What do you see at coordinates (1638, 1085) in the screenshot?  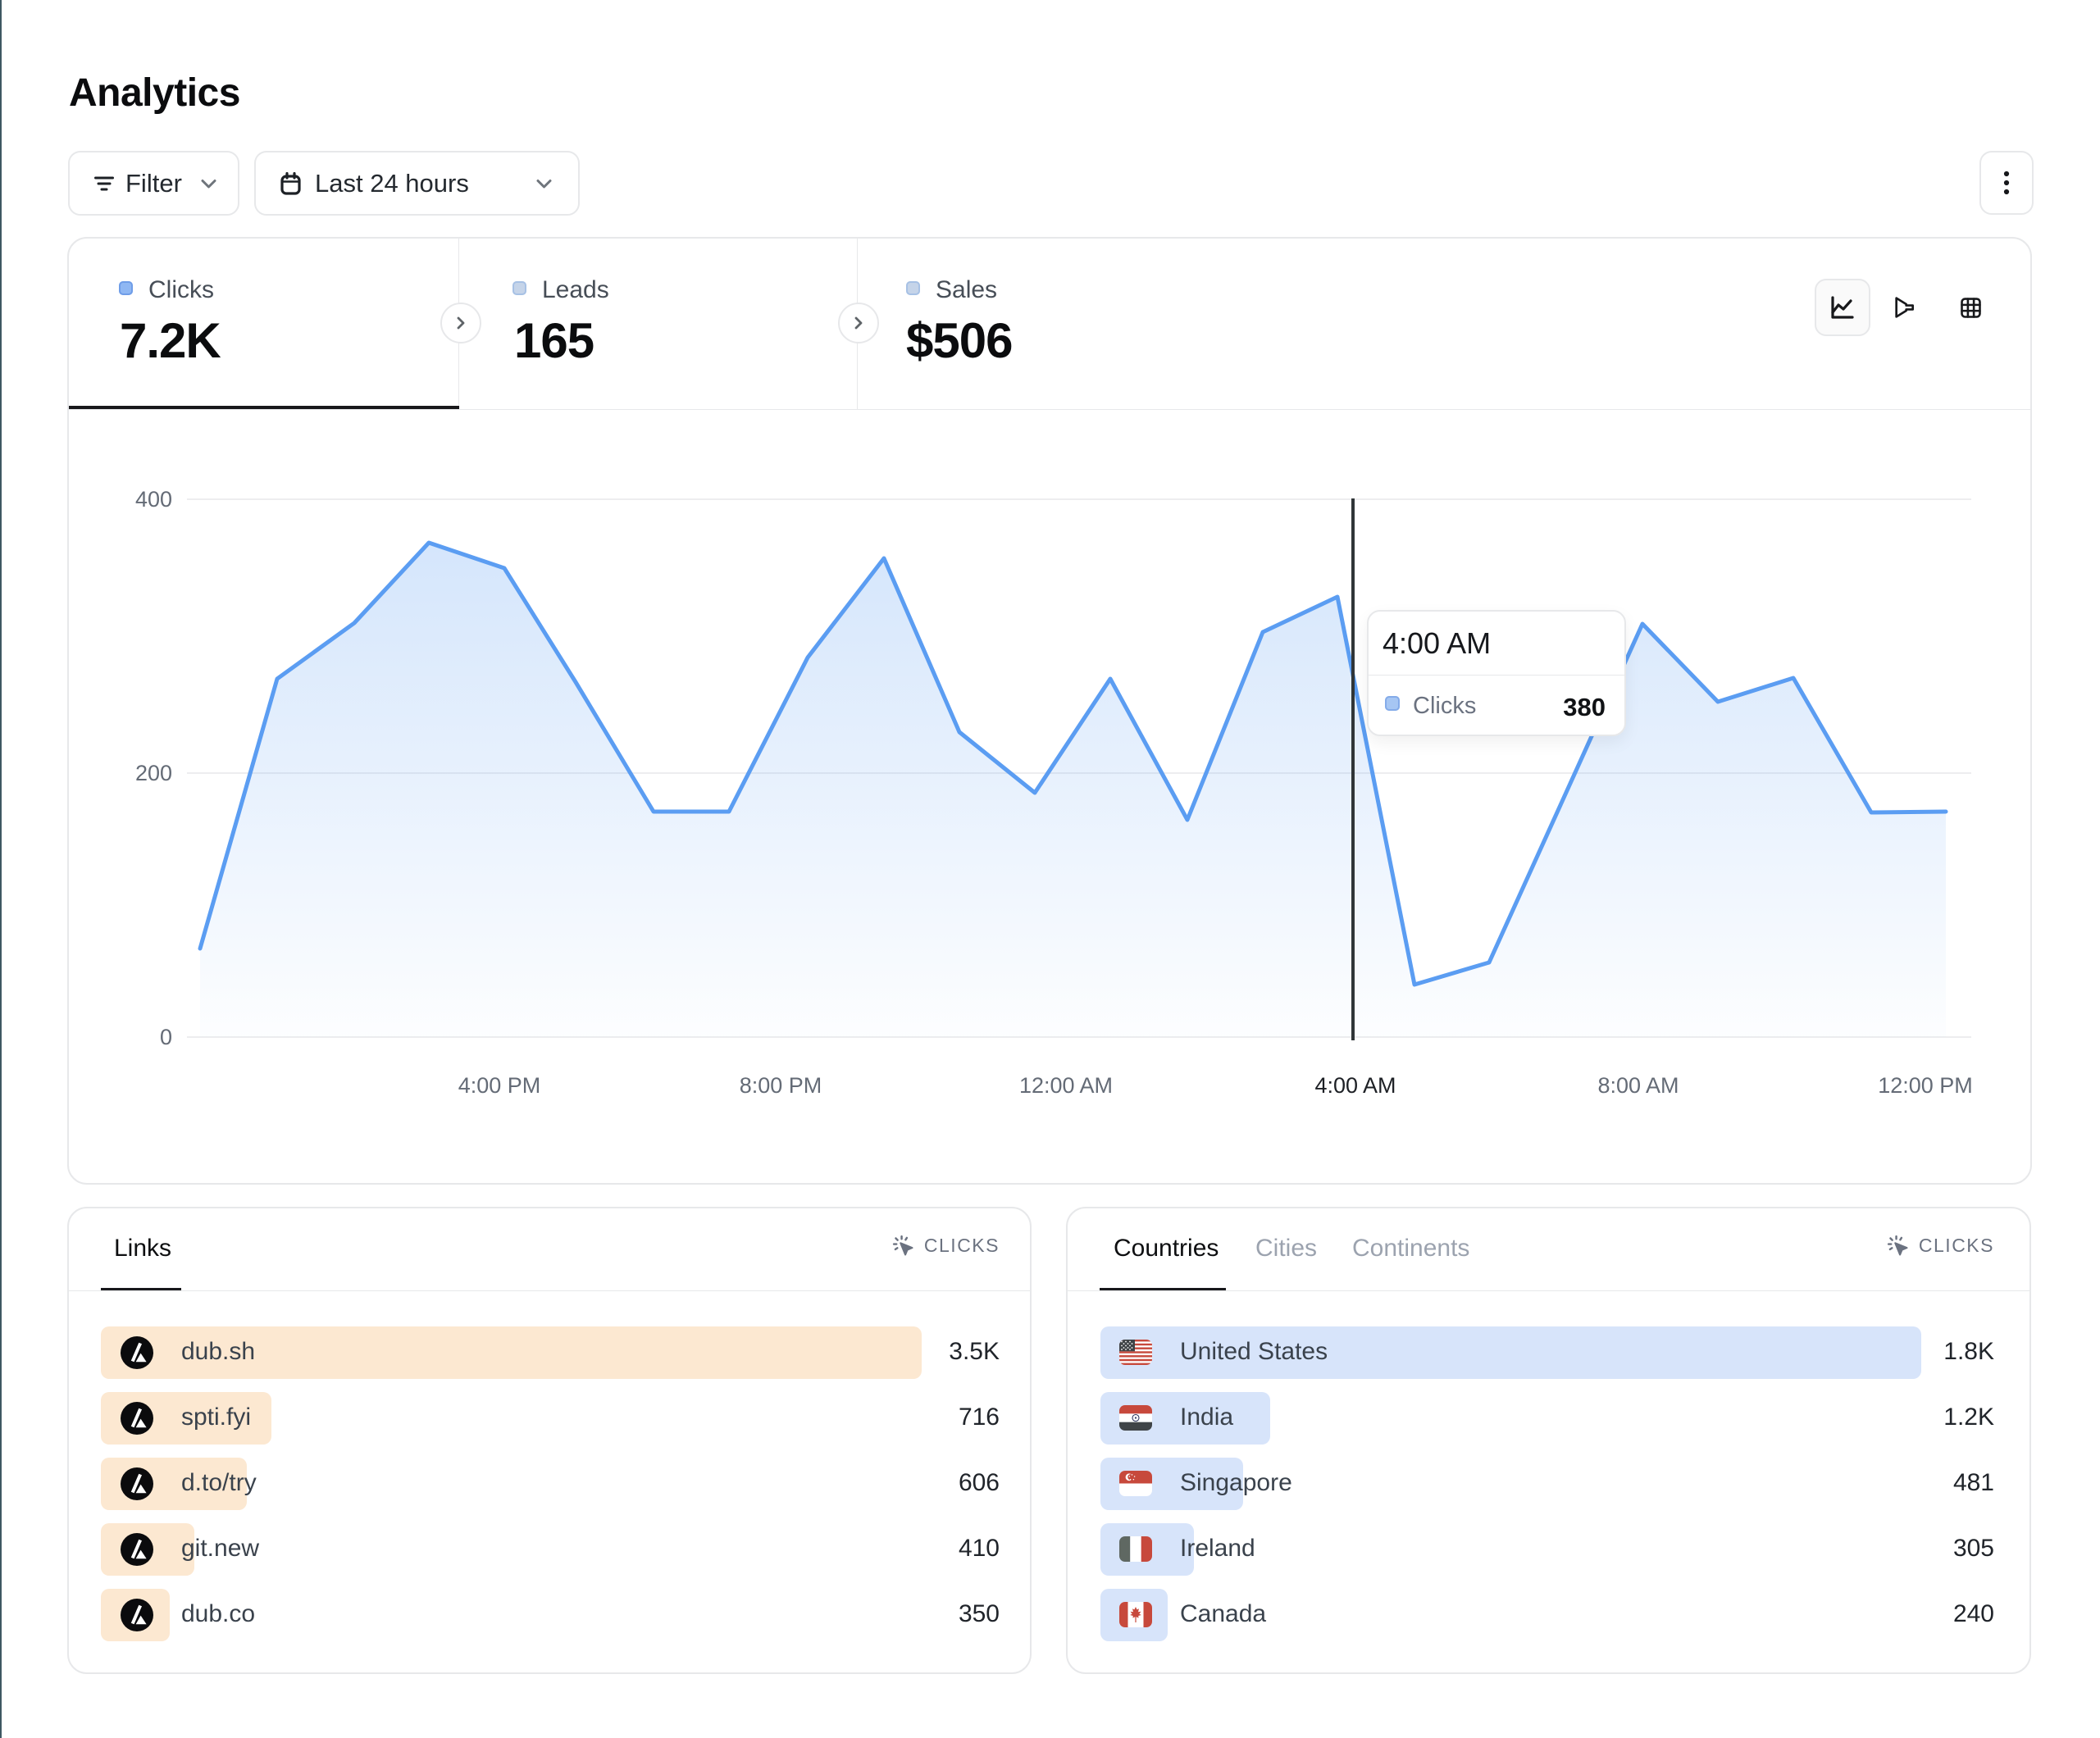 I see `svg-text: 8:00 AM` at bounding box center [1638, 1085].